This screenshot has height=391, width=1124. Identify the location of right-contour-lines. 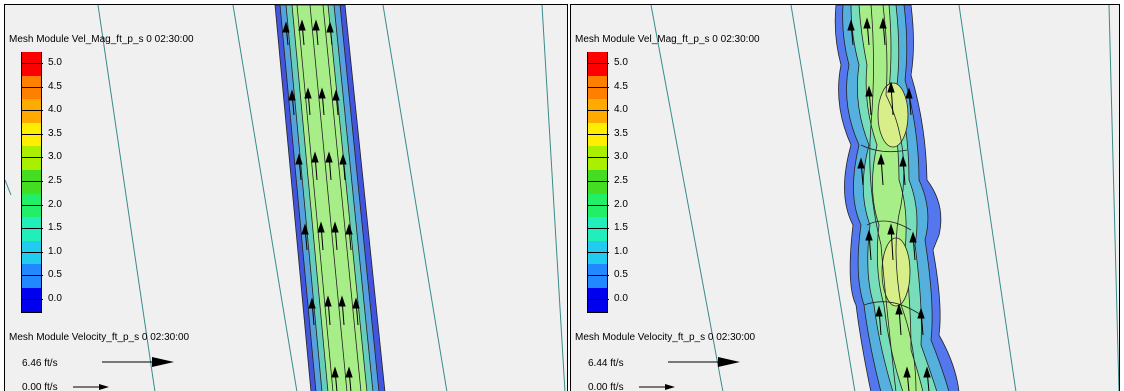
(891, 198).